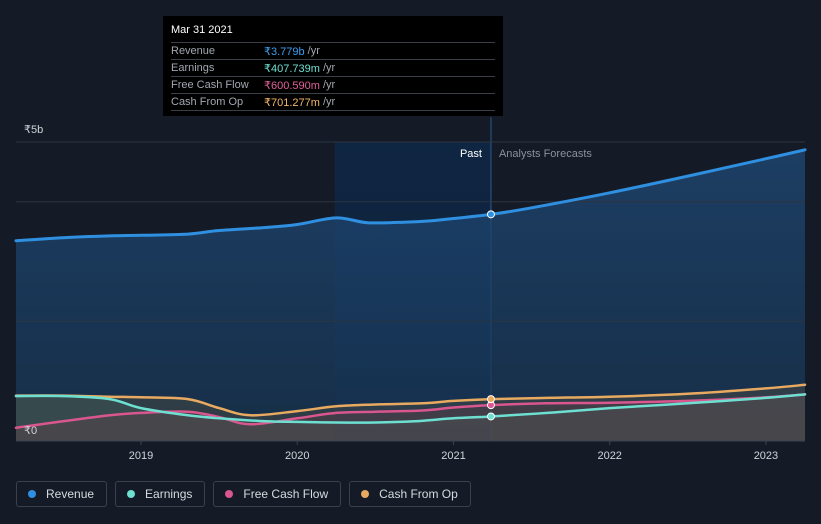 The width and height of the screenshot is (821, 524). I want to click on legend-item-free-cash-flow: Free Cash Flow, so click(277, 494).